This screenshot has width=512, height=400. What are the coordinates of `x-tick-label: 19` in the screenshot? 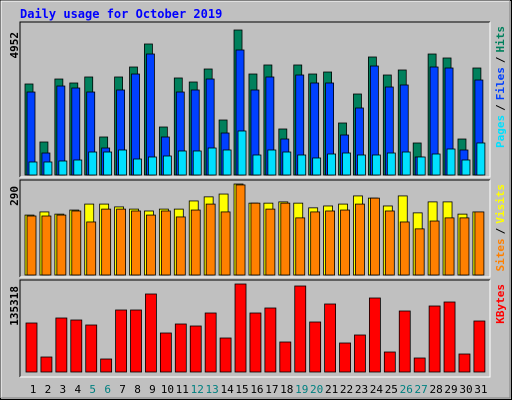 It's located at (301, 389).